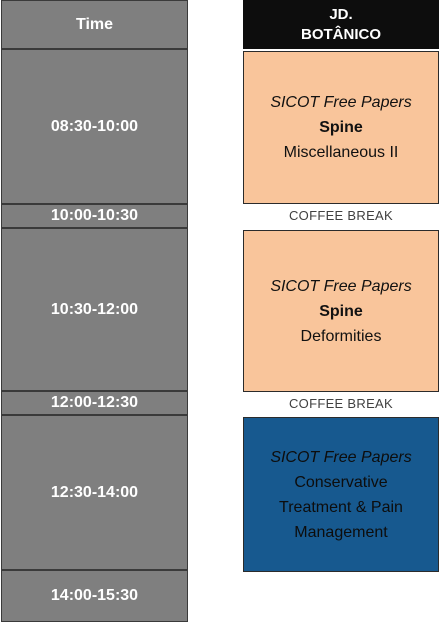  What do you see at coordinates (94, 492) in the screenshot?
I see `time-slot: 12:30-14:00` at bounding box center [94, 492].